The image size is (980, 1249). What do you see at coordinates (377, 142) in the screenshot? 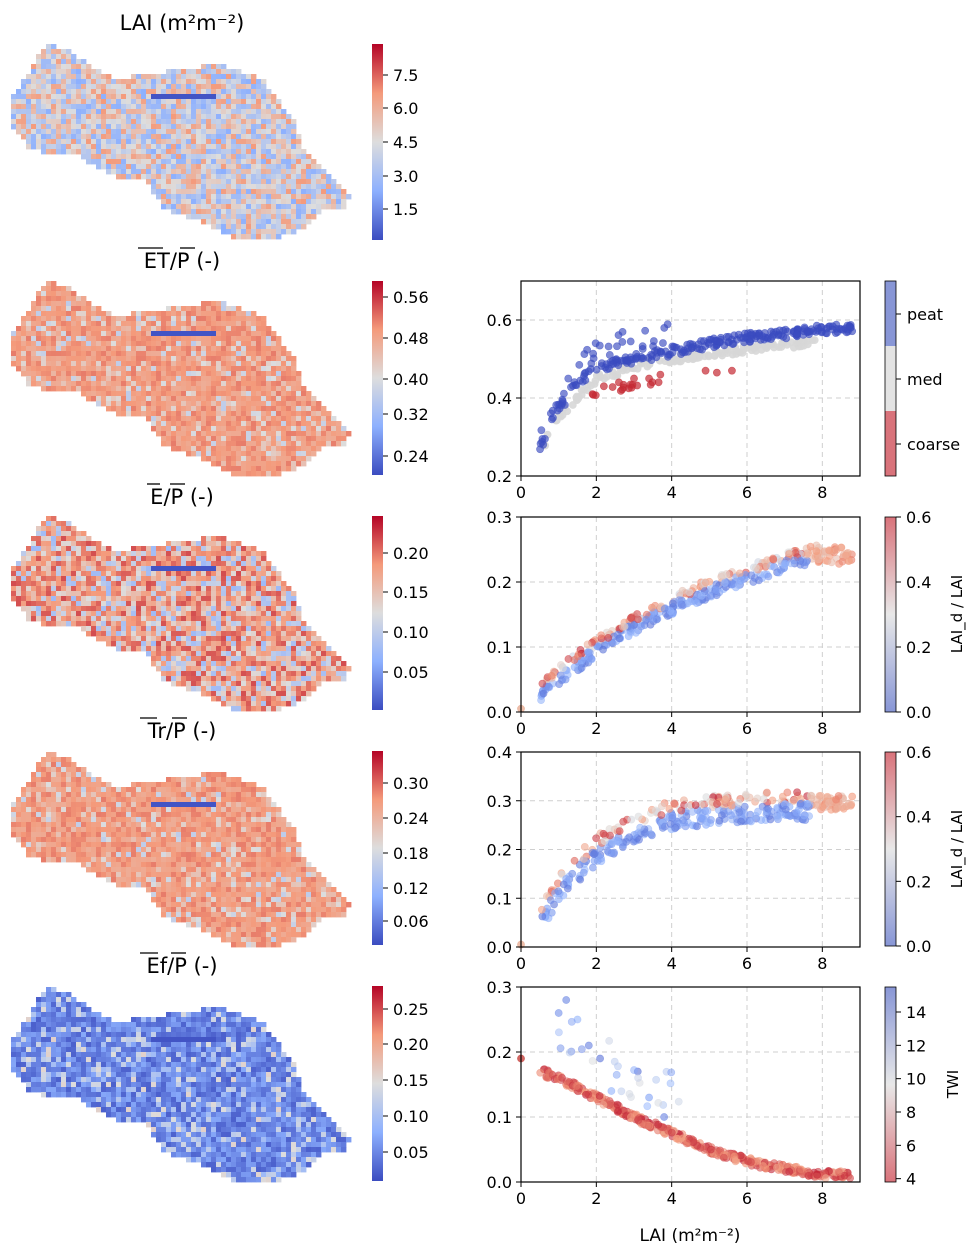
I see `map-colorbar-lai` at bounding box center [377, 142].